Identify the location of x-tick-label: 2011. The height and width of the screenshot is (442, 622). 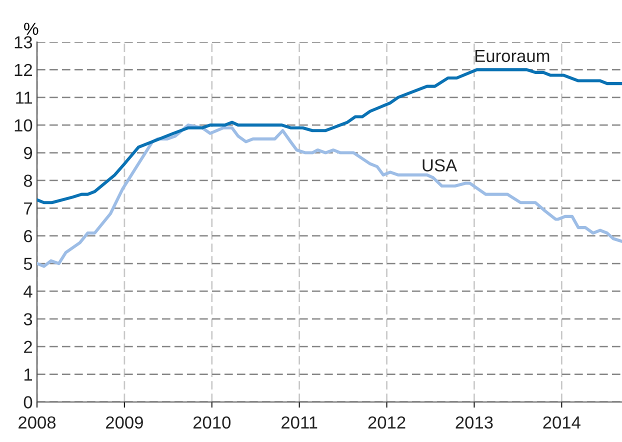
(300, 422).